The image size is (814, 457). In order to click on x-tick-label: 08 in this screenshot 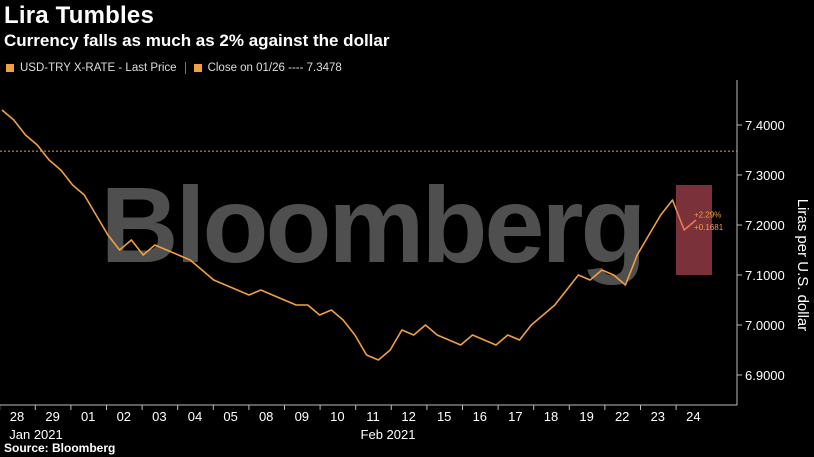, I will do `click(266, 416)`.